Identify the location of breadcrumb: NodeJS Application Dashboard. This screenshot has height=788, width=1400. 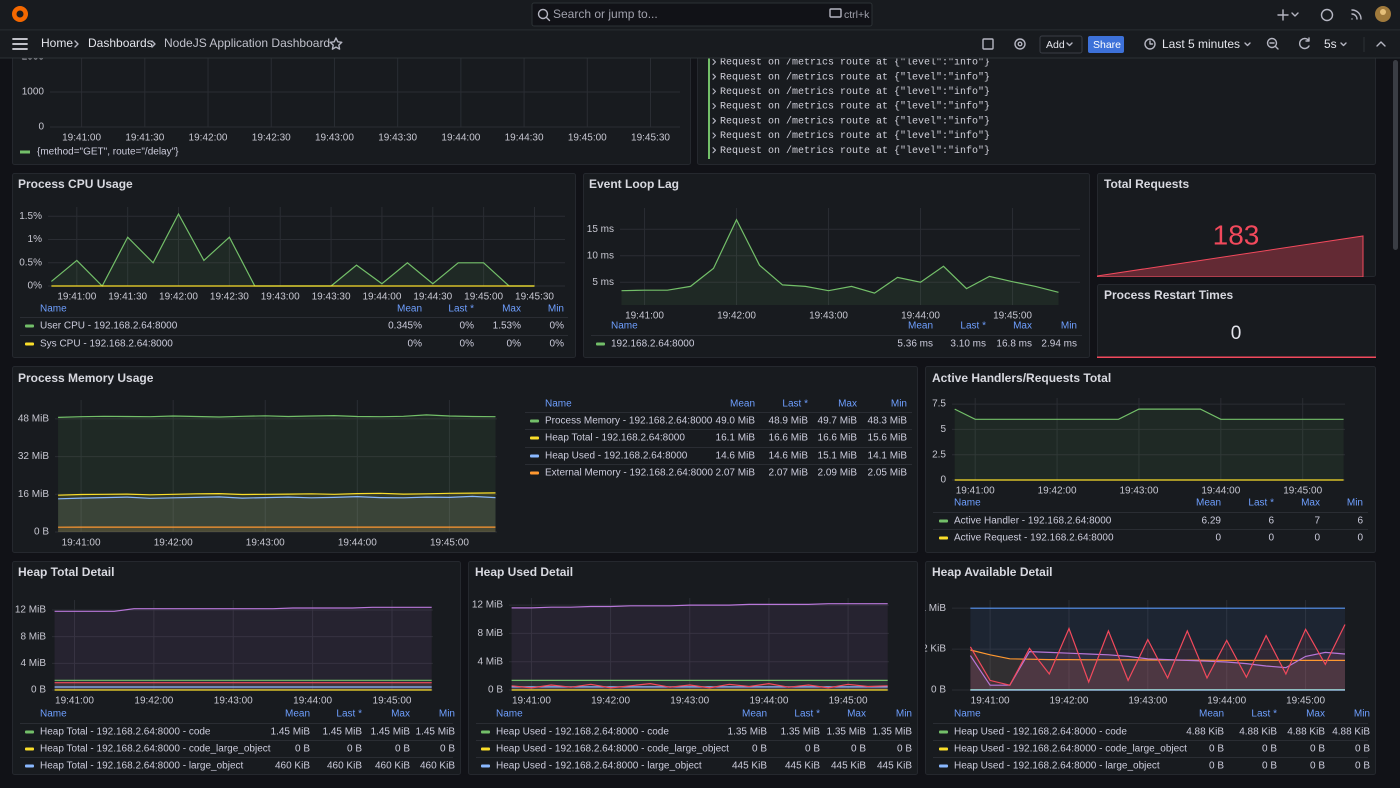
(247, 43).